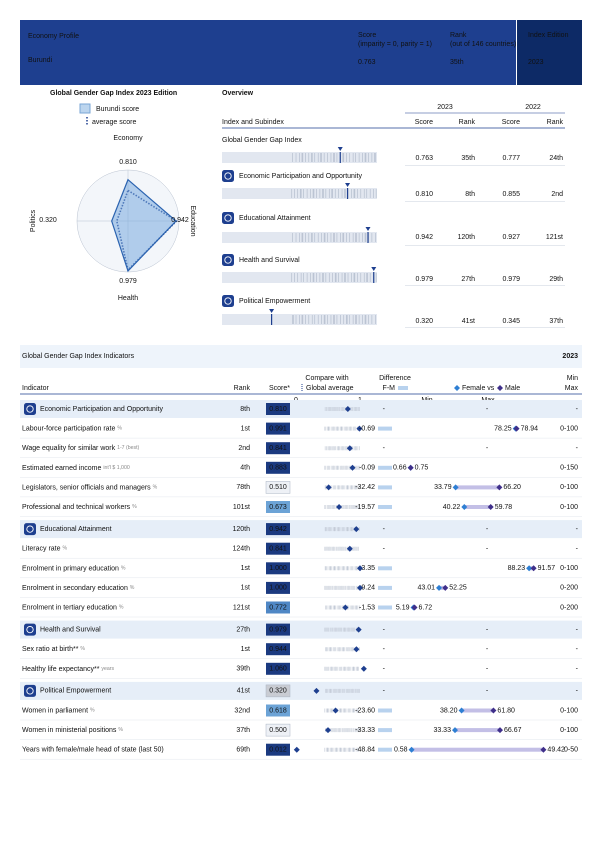 The height and width of the screenshot is (848, 600). Describe the element at coordinates (101, 409) in the screenshot. I see `section-name: Economic Participation and Opportunity` at that location.